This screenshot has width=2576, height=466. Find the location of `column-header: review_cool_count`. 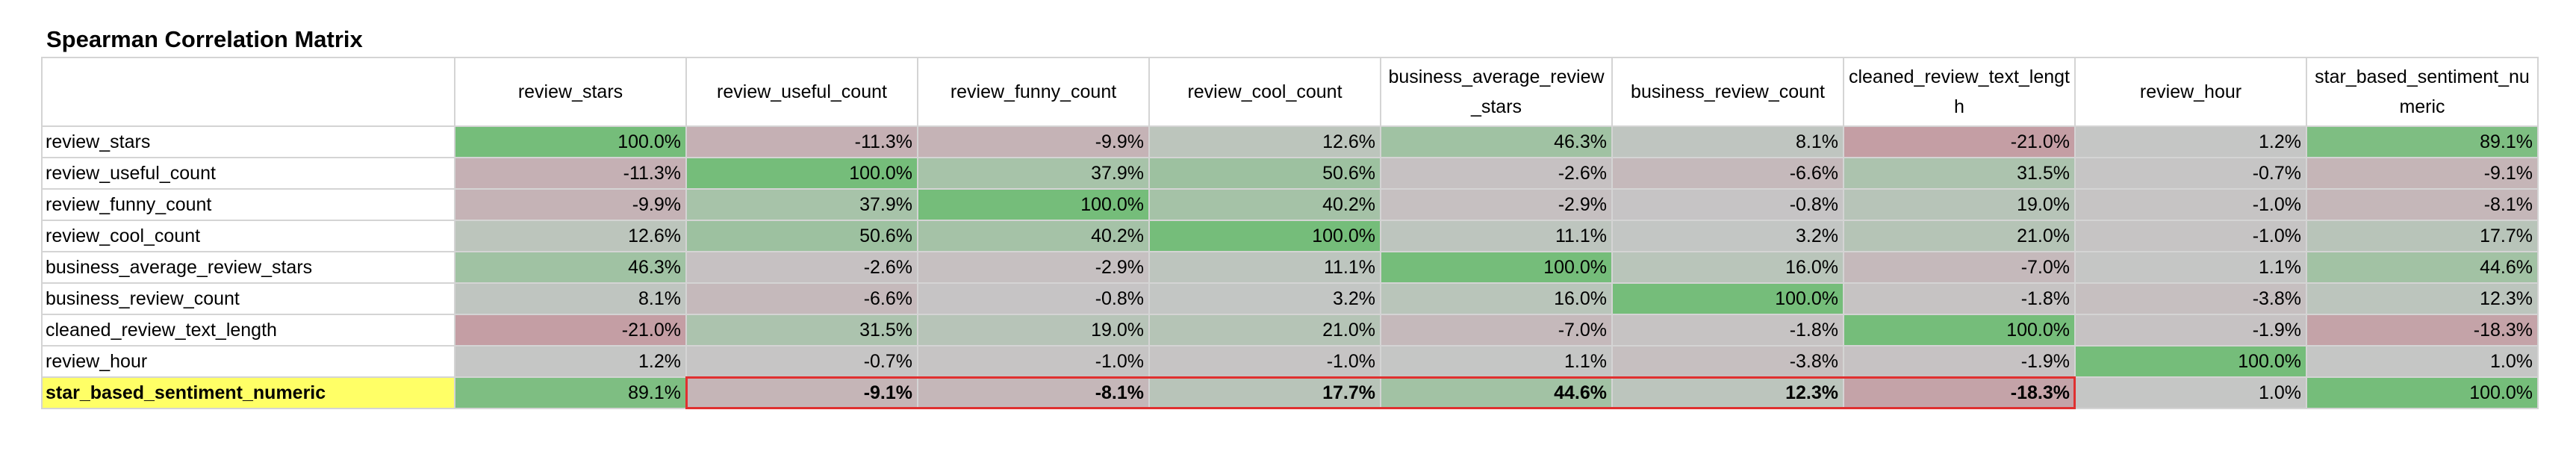

column-header: review_cool_count is located at coordinates (1264, 92).